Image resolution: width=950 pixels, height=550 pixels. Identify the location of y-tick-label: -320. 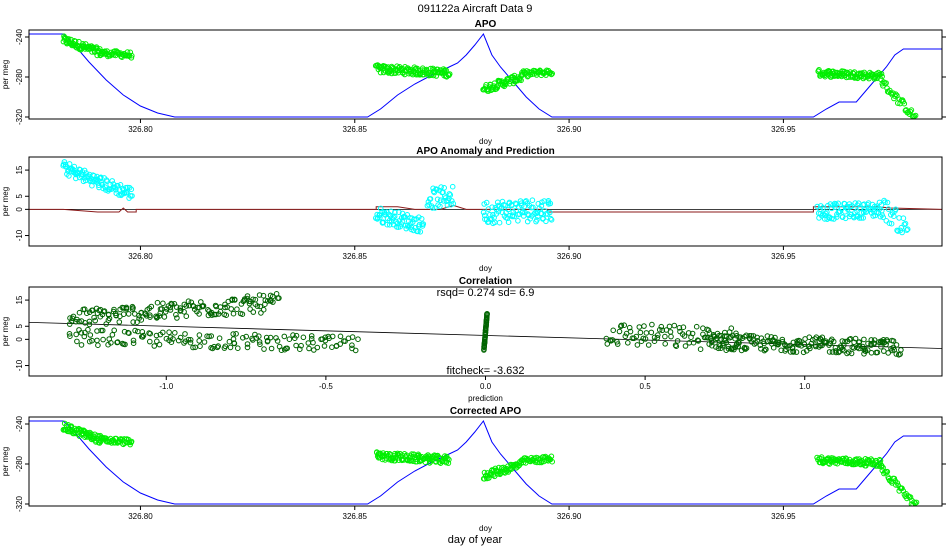
(19, 116).